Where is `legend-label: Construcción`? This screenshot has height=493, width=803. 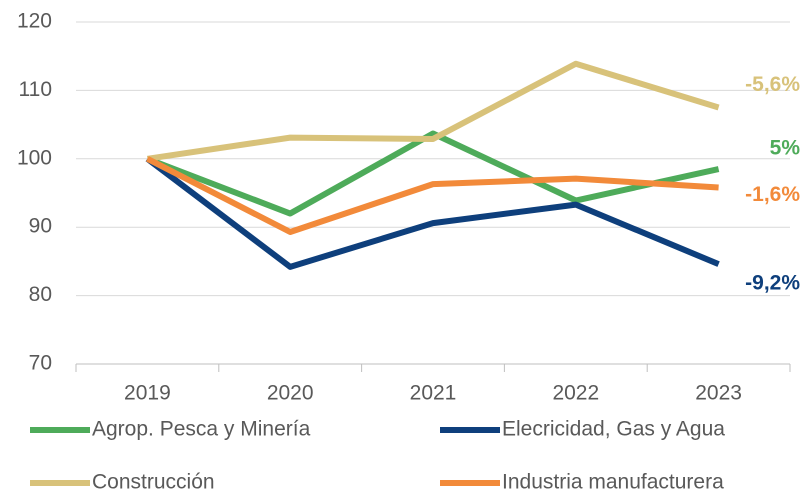 legend-label: Construcción is located at coordinates (153, 482).